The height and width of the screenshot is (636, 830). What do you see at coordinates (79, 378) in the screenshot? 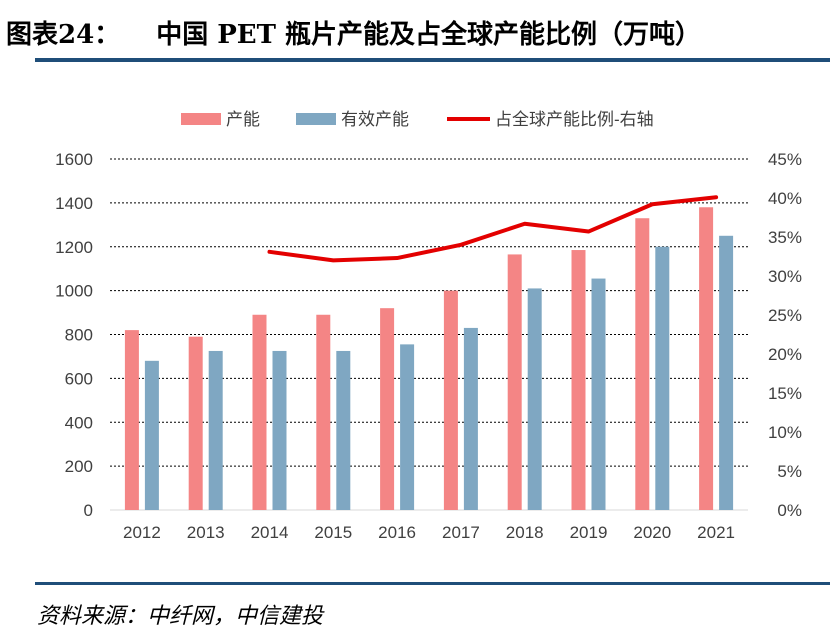
I see `y-tick-label: 600` at bounding box center [79, 378].